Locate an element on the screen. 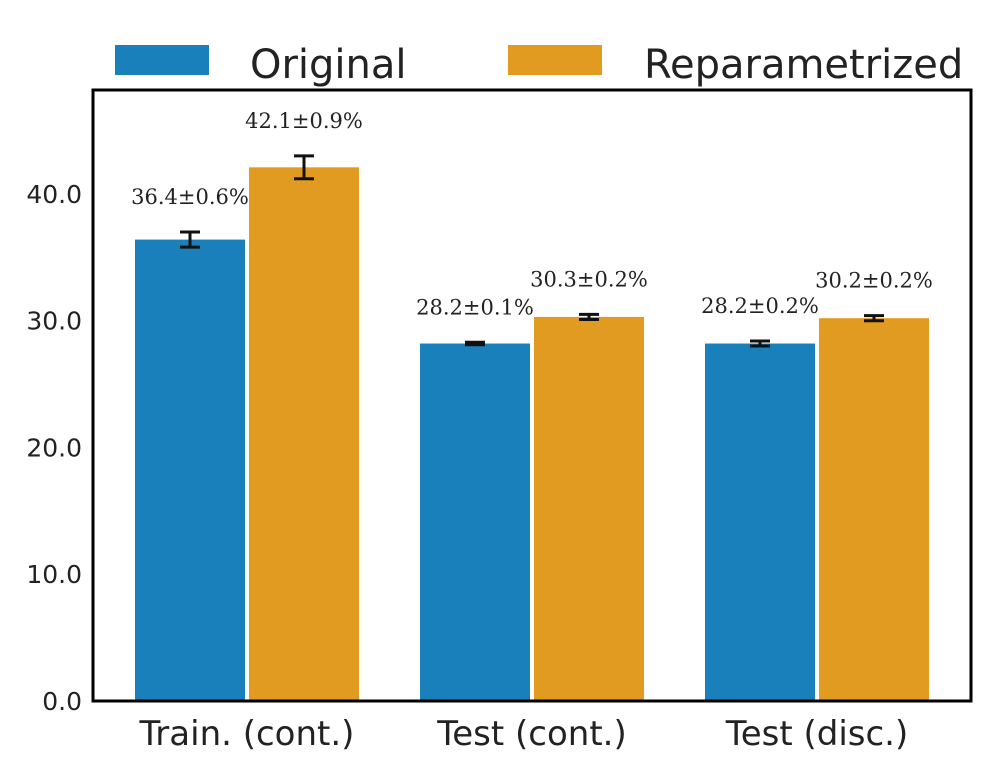 This screenshot has width=995, height=779. error-bar-reparametrized-test-disc is located at coordinates (874, 318).